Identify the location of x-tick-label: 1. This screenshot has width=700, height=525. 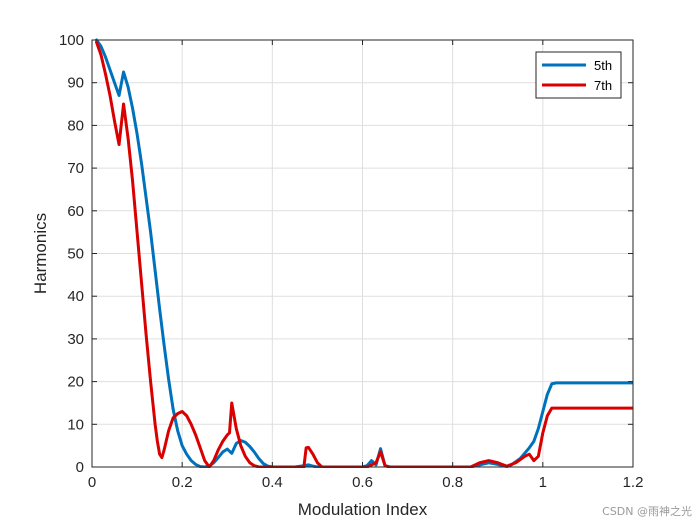
(543, 482).